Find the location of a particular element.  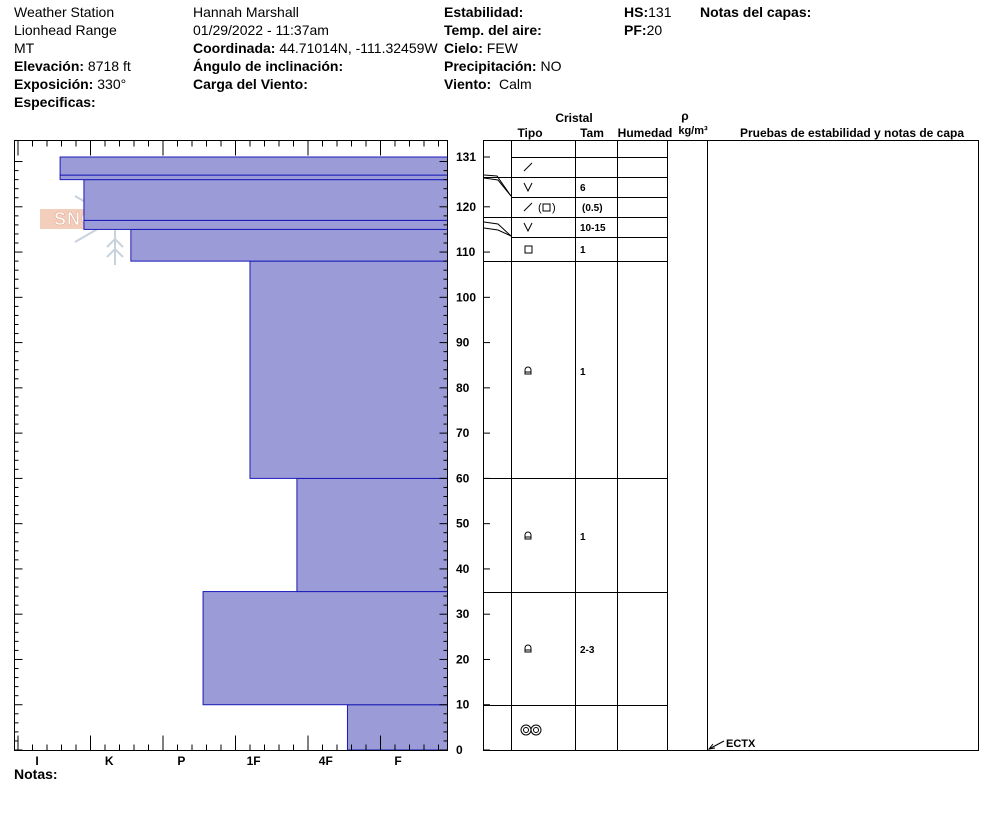

range-name: Lionhead Range is located at coordinates (65, 30).